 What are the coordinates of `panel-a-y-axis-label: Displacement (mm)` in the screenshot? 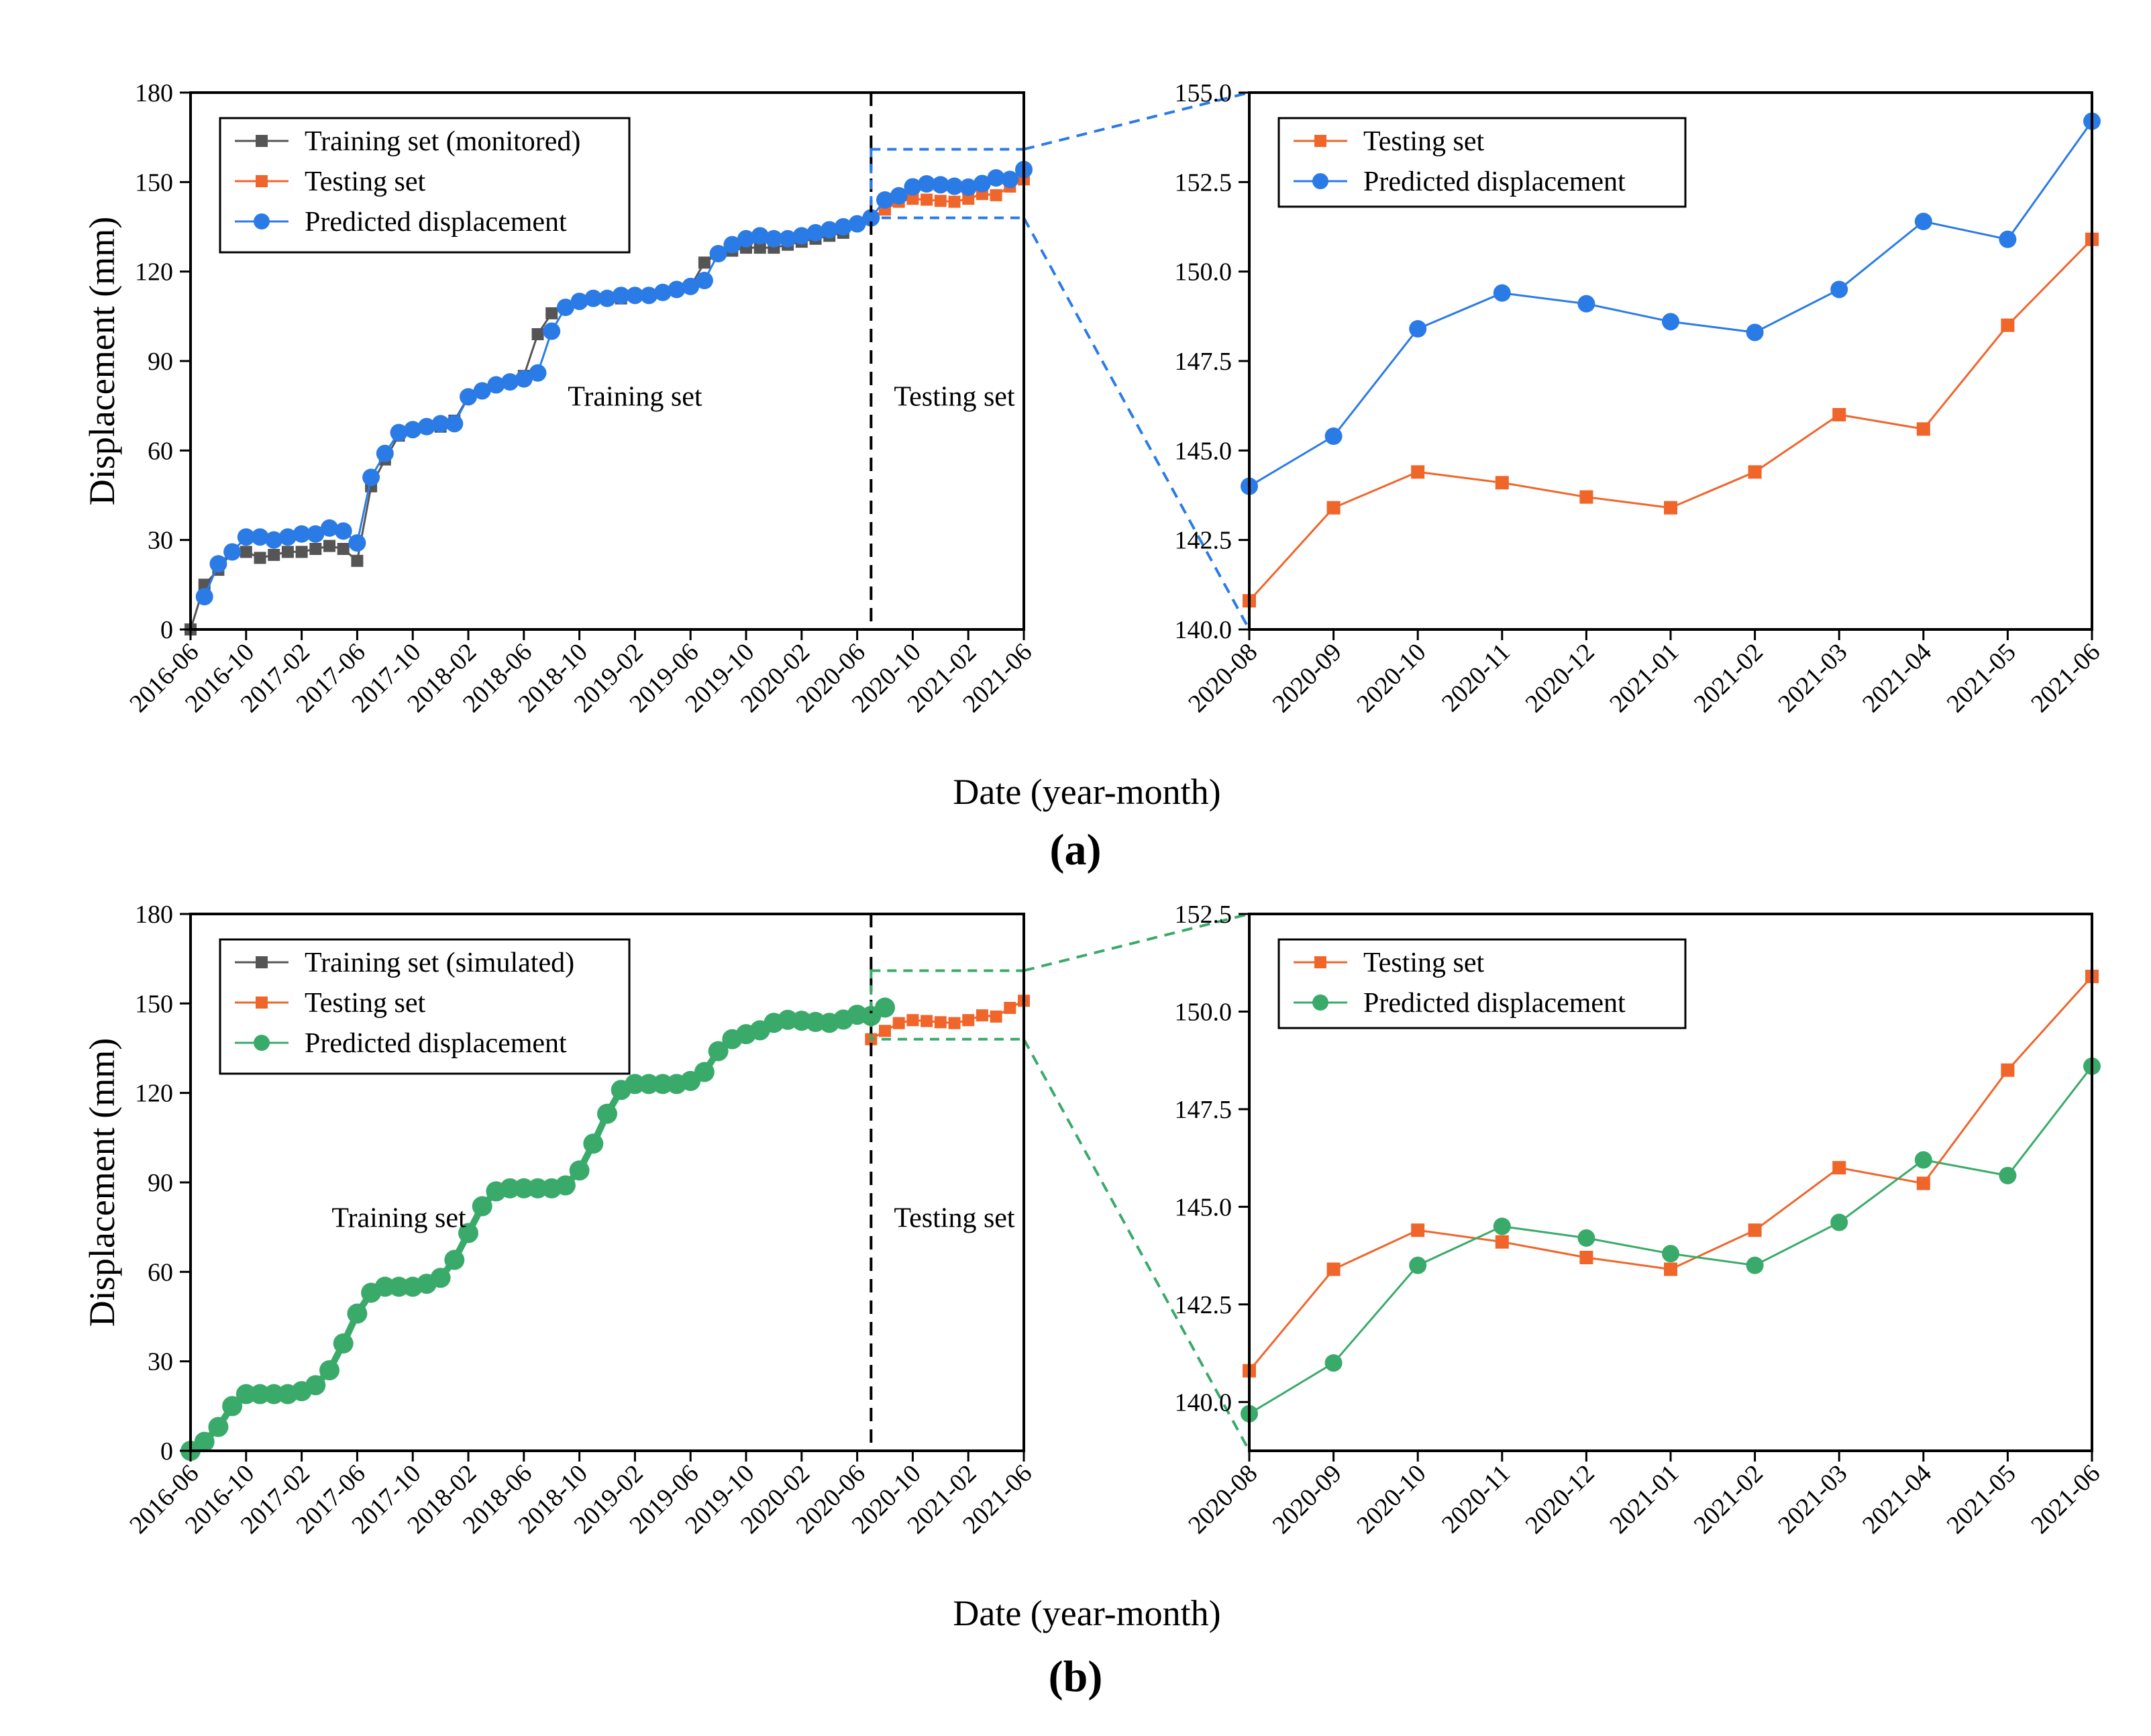 It's located at (102, 361).